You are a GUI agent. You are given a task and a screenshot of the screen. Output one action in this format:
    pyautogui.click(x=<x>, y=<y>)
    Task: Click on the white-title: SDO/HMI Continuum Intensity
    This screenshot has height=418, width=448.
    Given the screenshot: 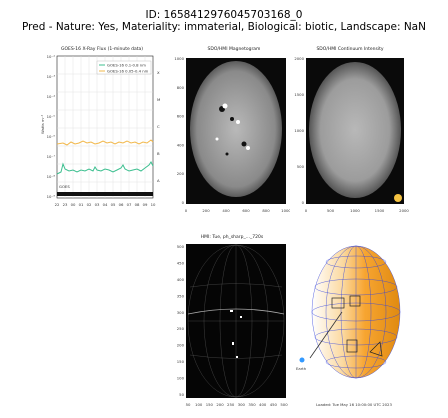 What is the action you would take?
    pyautogui.click(x=349, y=49)
    